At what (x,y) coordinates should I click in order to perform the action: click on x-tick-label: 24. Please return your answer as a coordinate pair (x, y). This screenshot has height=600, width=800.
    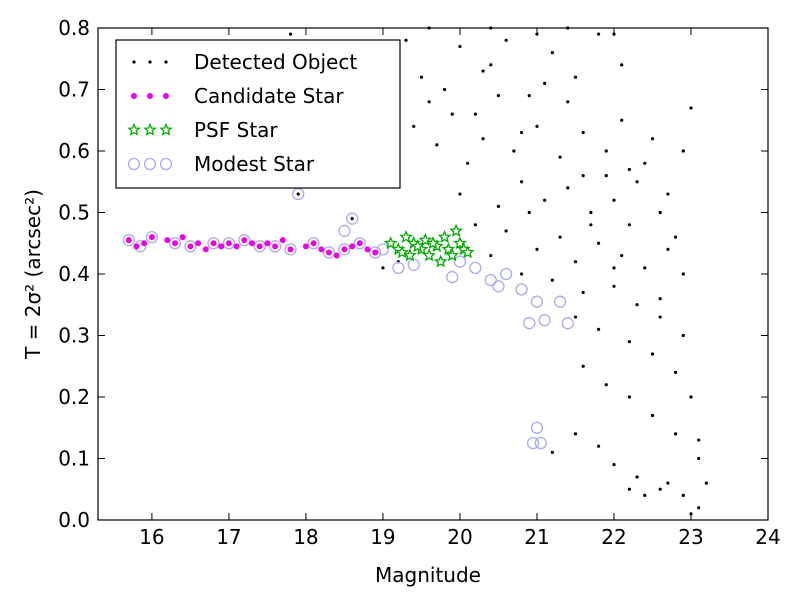
    Looking at the image, I should click on (767, 537).